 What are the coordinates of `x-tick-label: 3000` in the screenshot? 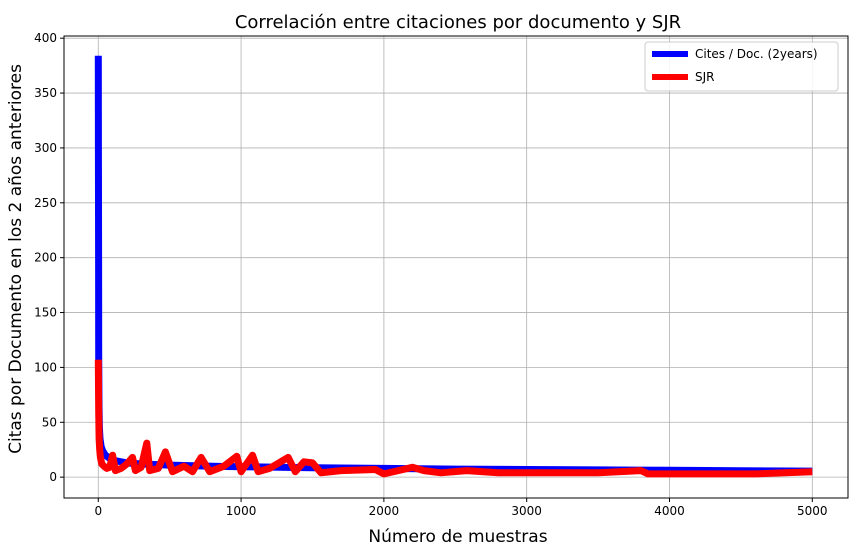 It's located at (526, 511).